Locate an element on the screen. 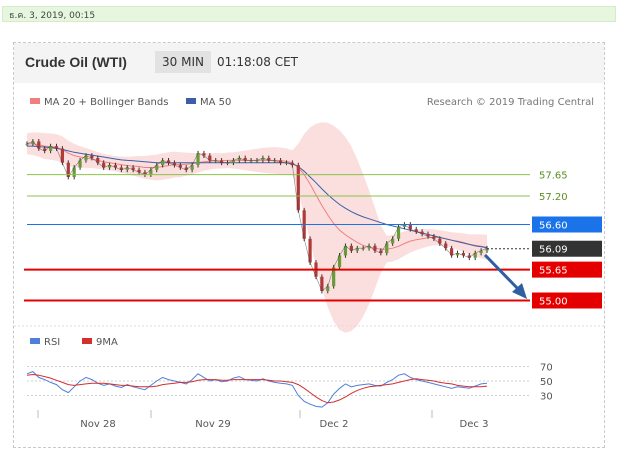 The image size is (618, 454). legend-ma50-swatch is located at coordinates (191, 101).